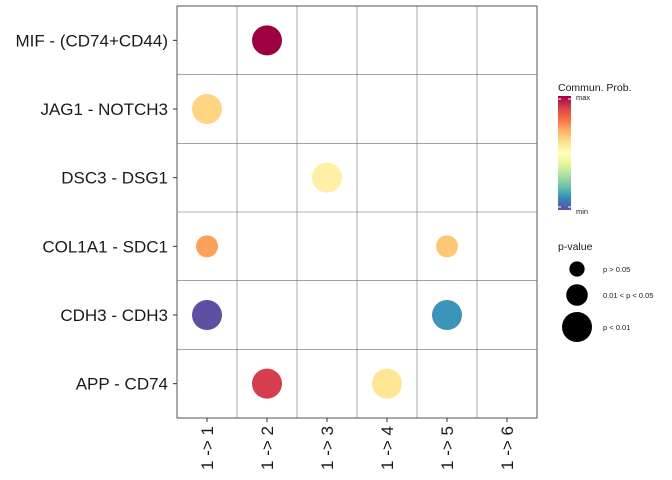 The image size is (672, 480). Describe the element at coordinates (114, 178) in the screenshot. I see `y-tick-label: DSC3 - DSG1` at that location.